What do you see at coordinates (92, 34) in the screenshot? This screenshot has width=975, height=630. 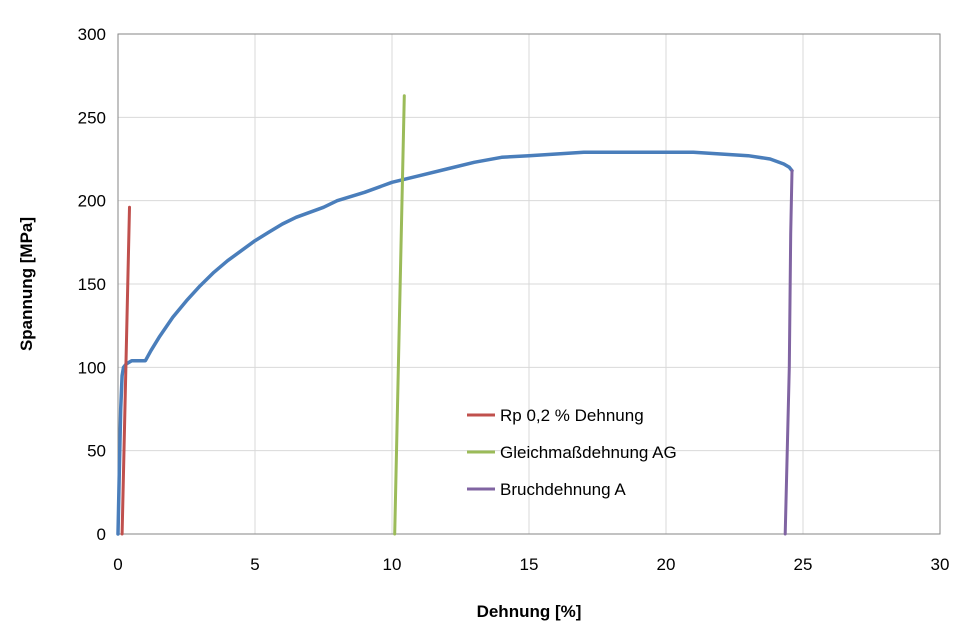 I see `y-tick-label: 300` at bounding box center [92, 34].